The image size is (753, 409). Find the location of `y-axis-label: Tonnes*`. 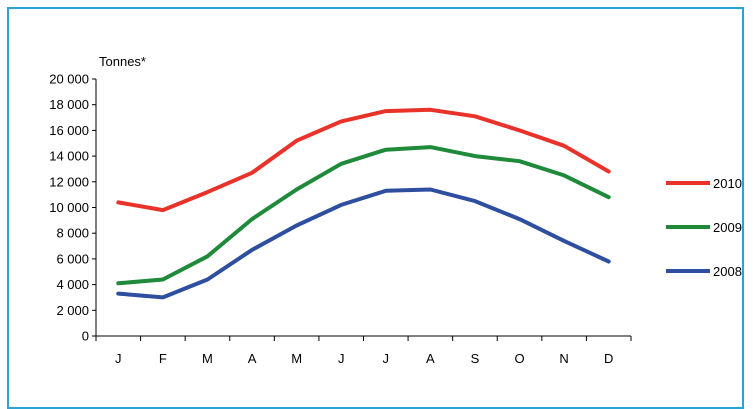

y-axis-label: Tonnes* is located at coordinates (122, 61).